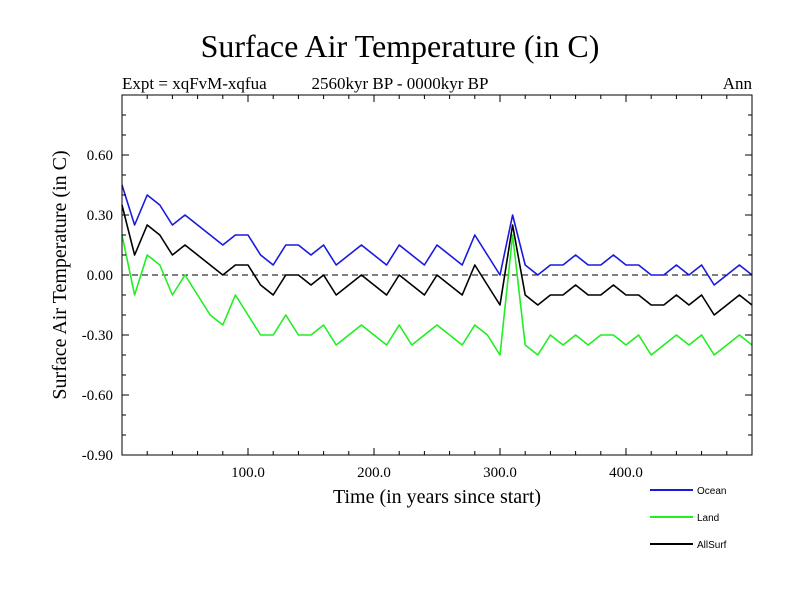 The height and width of the screenshot is (600, 800). Describe the element at coordinates (711, 491) in the screenshot. I see `legend-label-ocean: Ocean` at that location.